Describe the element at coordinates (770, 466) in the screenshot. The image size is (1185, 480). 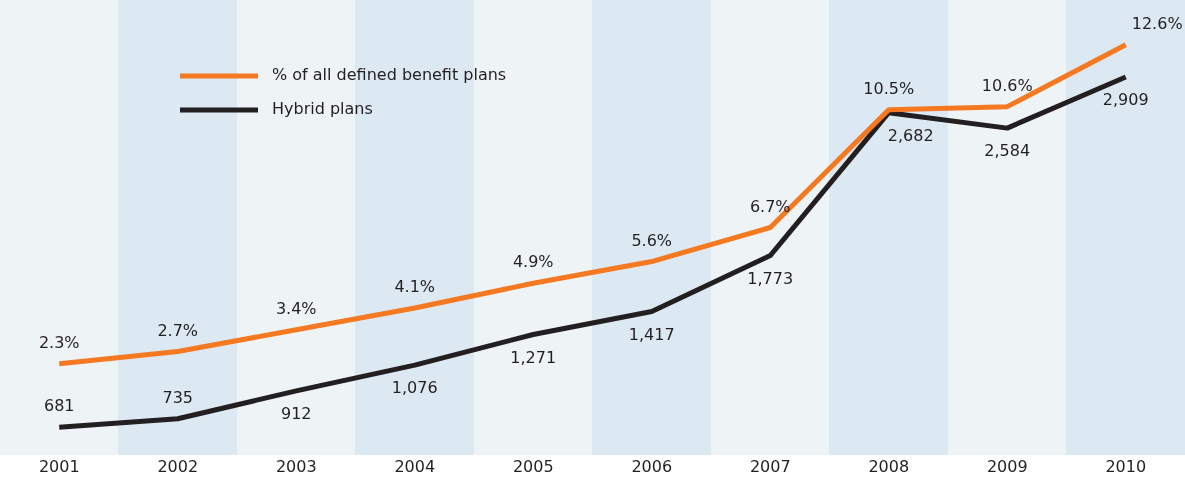
I see `x-tick-label: 2007` at that location.